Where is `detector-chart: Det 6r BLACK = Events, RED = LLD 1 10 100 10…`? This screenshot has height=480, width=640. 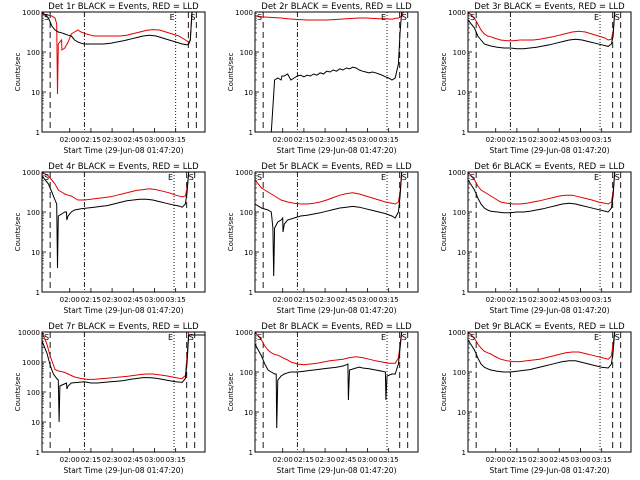 detector-chart: Det 6r BLACK = Events, RED = LLD 1 10 100 10… is located at coordinates (536, 238).